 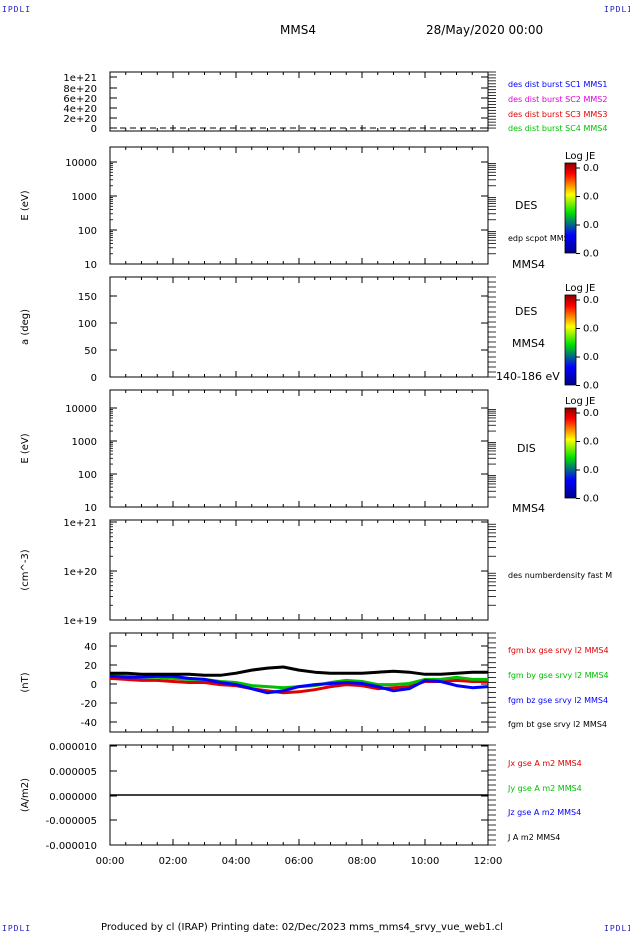 I want to click on time-tick-label: 04:00, so click(x=236, y=861).